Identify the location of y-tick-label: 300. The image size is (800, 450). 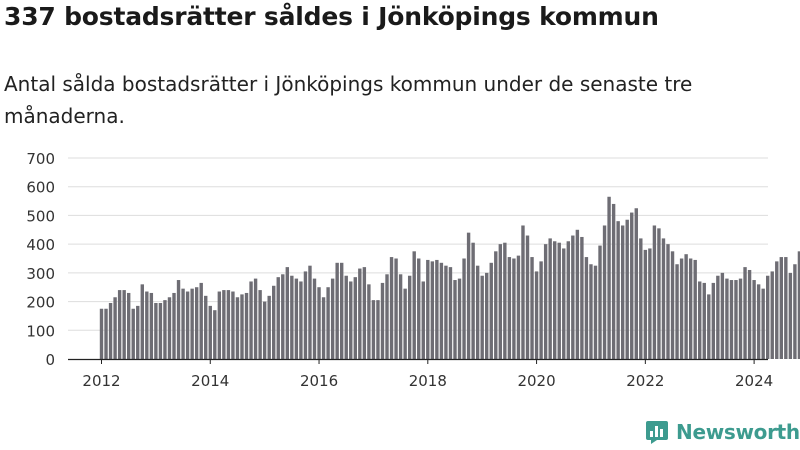
(40, 274).